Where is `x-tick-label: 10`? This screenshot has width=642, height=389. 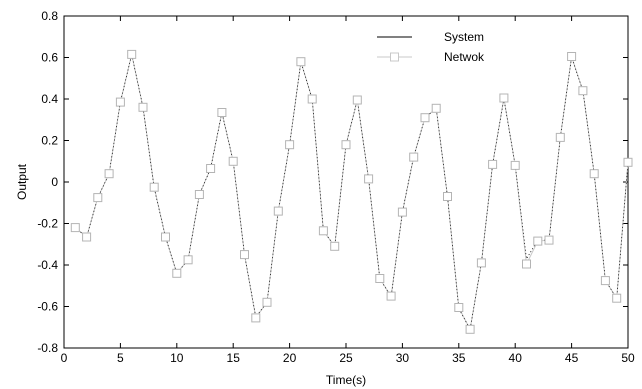 x-tick-label: 10 is located at coordinates (177, 358).